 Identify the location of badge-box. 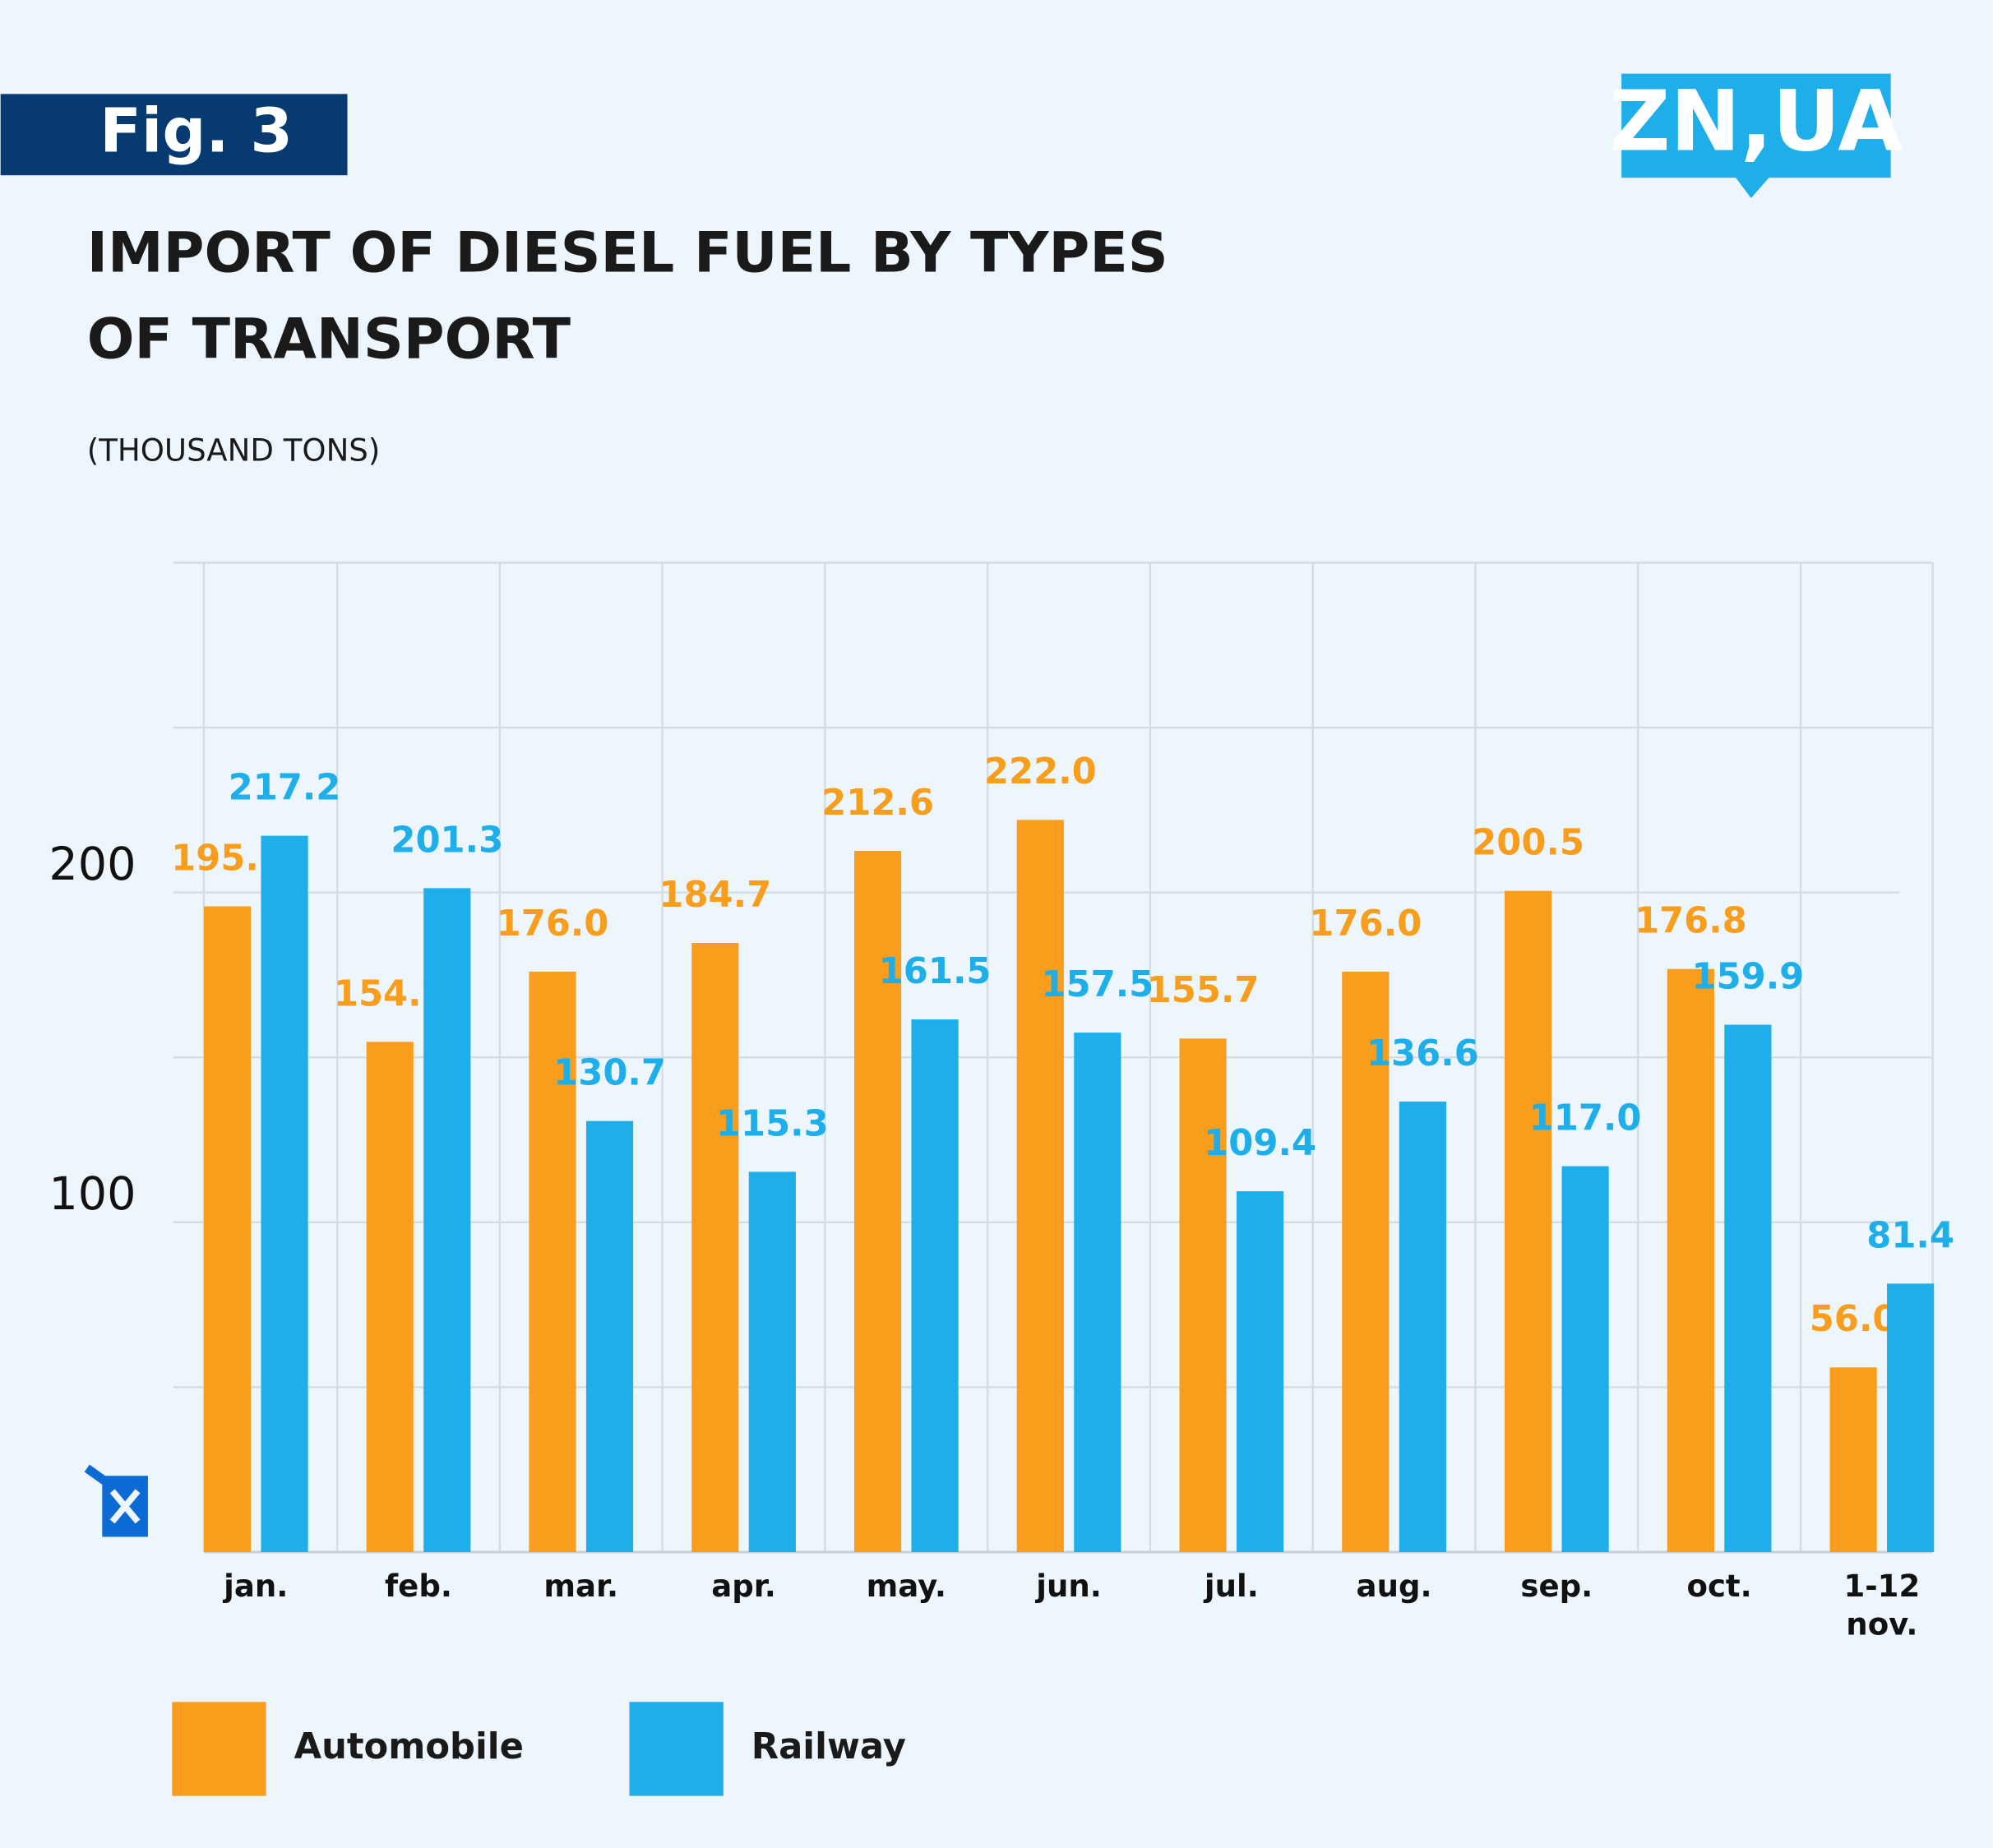
(174, 135).